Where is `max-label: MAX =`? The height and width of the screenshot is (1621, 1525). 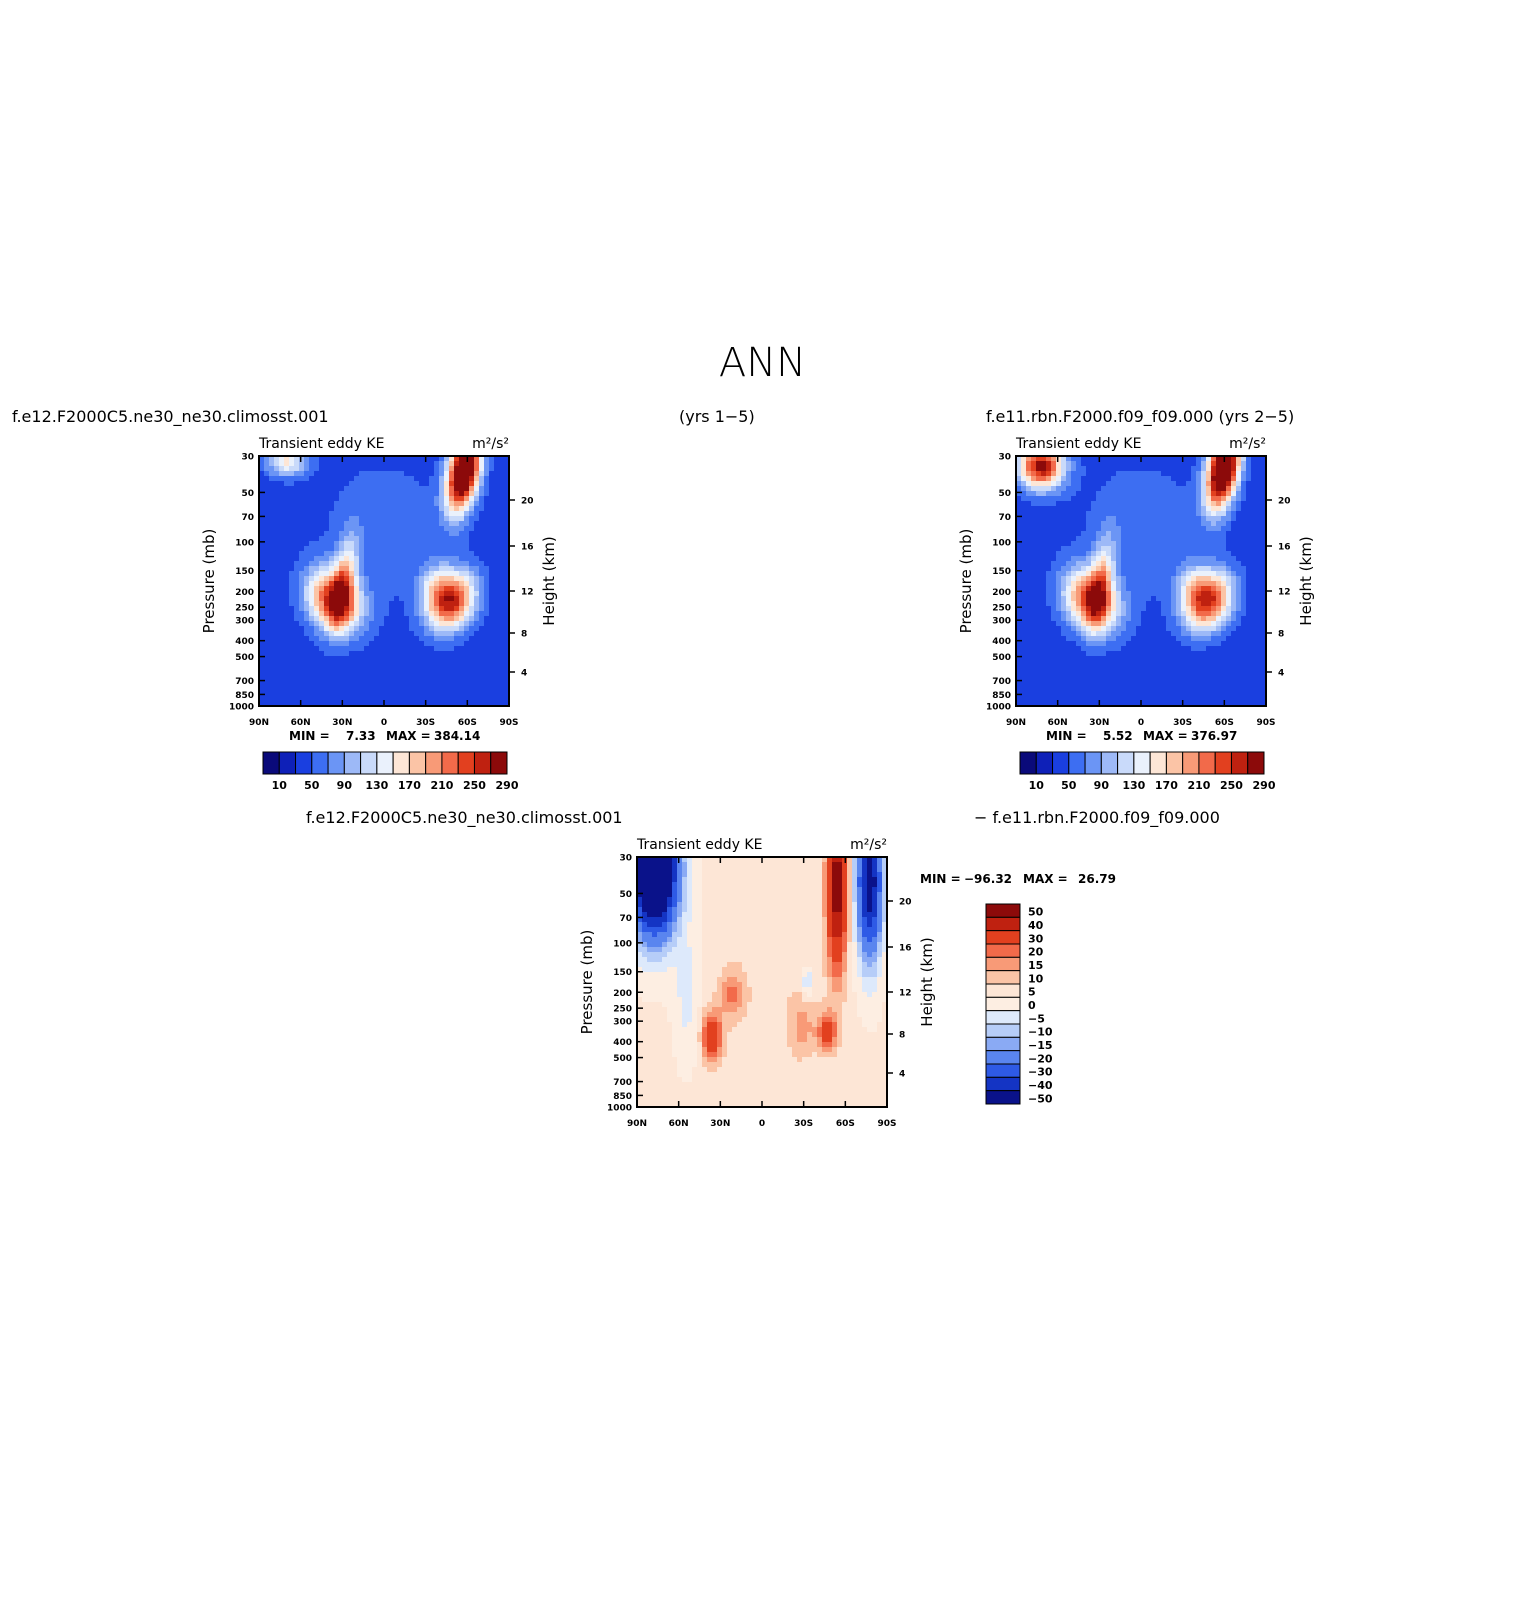
max-label: MAX = is located at coordinates (1165, 736).